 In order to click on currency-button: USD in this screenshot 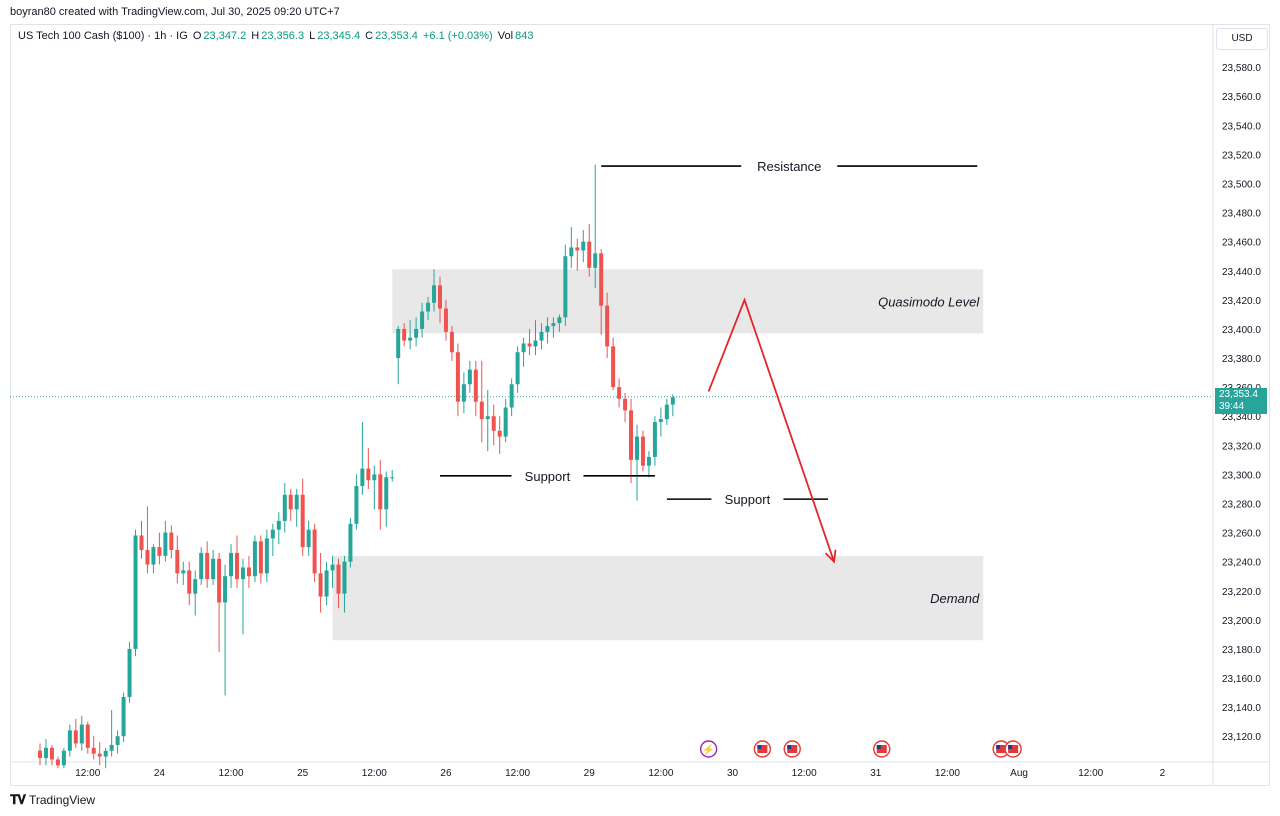, I will do `click(1242, 39)`.